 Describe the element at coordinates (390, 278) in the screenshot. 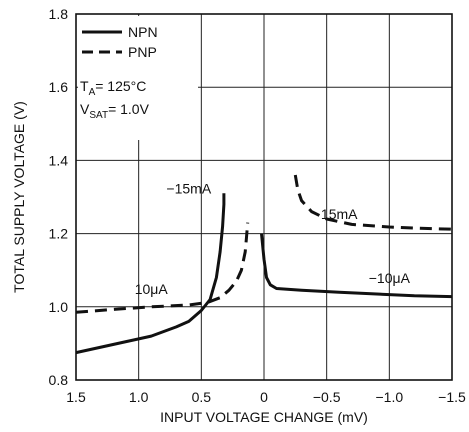

I see `curve-annotation: −10μA` at that location.